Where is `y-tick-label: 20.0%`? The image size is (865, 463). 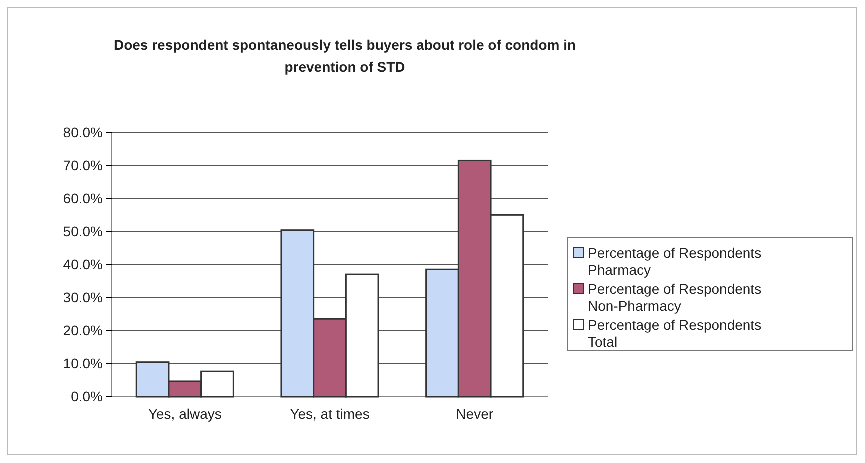
y-tick-label: 20.0% is located at coordinates (83, 330).